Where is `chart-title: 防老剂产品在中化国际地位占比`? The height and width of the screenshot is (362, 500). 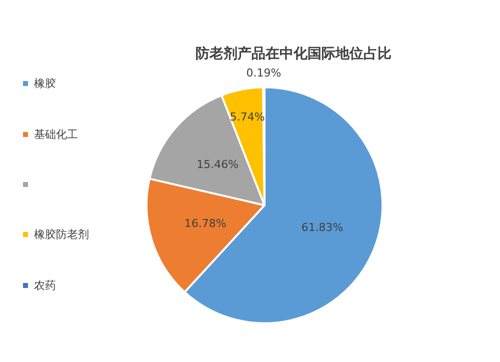
chart-title: 防老剂产品在中化国际地位占比 is located at coordinates (294, 53).